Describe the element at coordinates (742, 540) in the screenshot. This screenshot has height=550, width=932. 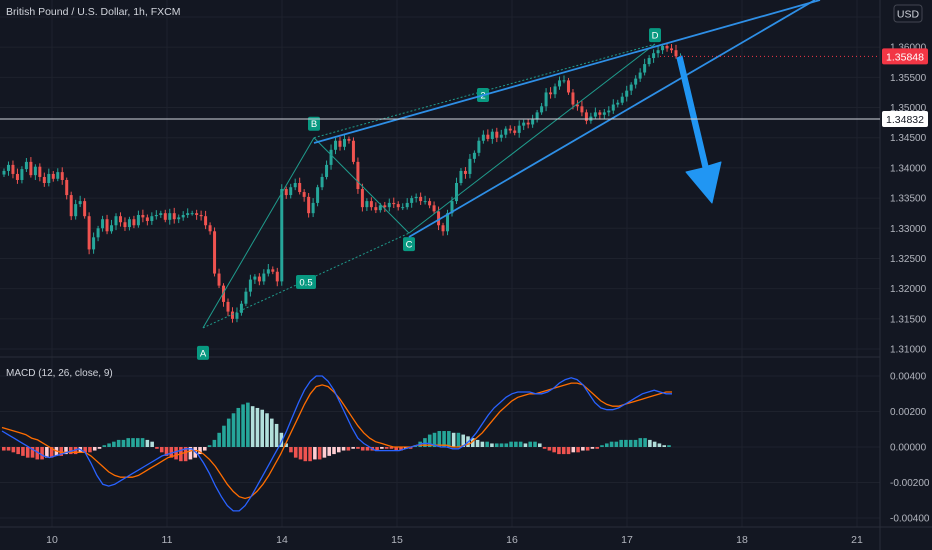
I see `time-tick-label: 18` at that location.